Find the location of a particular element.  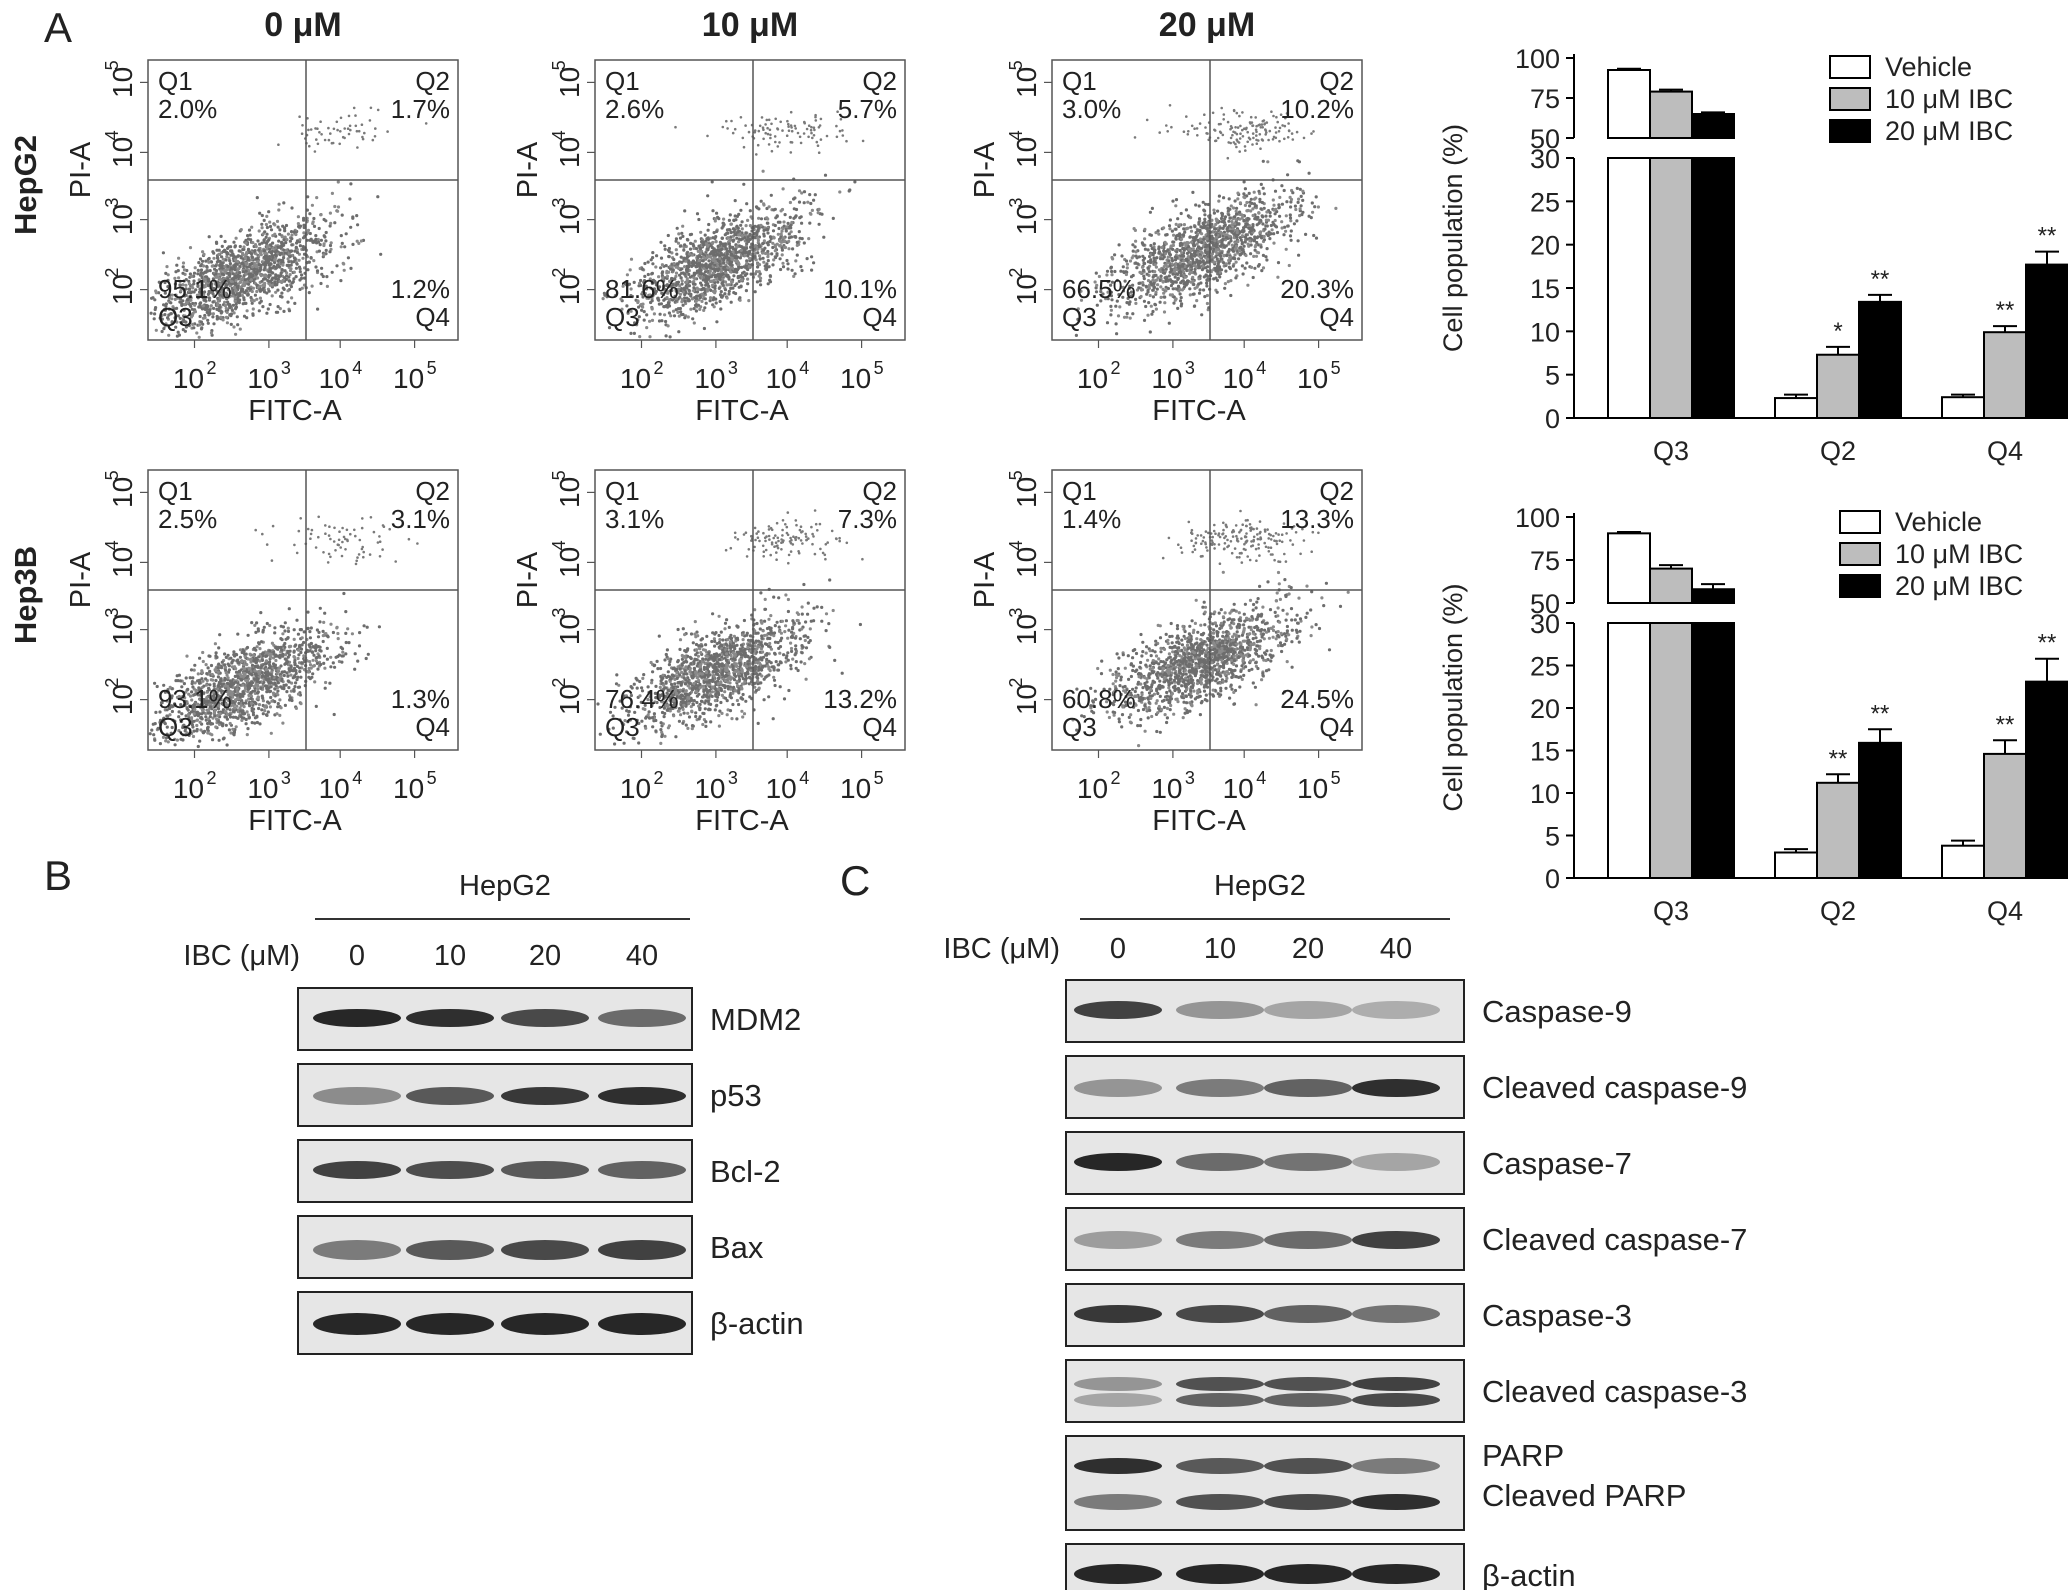

y-tick-label: 10 is located at coordinates (569, 82).